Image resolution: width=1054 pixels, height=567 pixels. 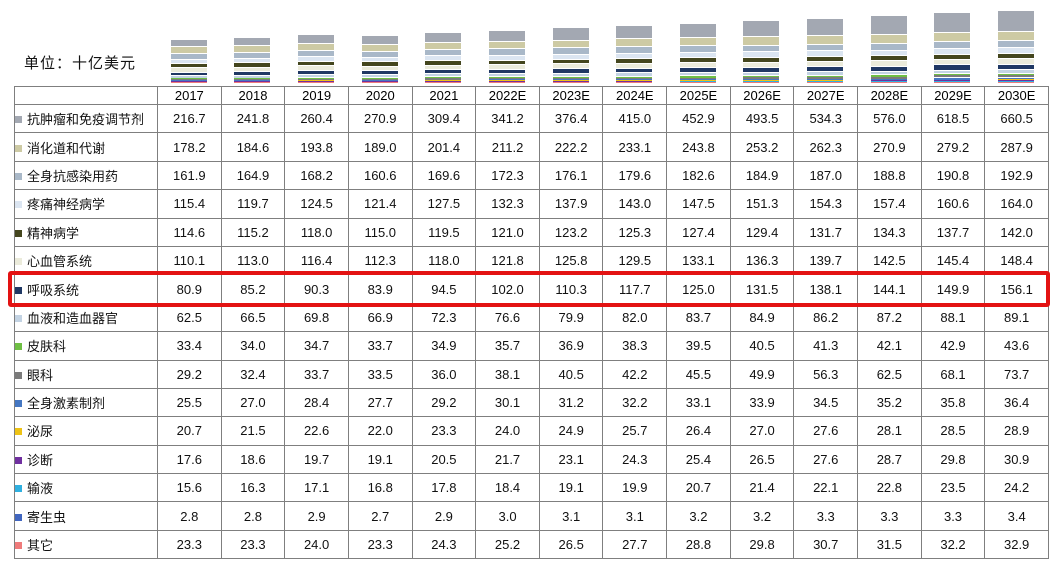 I want to click on value-cell: 151.3, so click(x=762, y=204).